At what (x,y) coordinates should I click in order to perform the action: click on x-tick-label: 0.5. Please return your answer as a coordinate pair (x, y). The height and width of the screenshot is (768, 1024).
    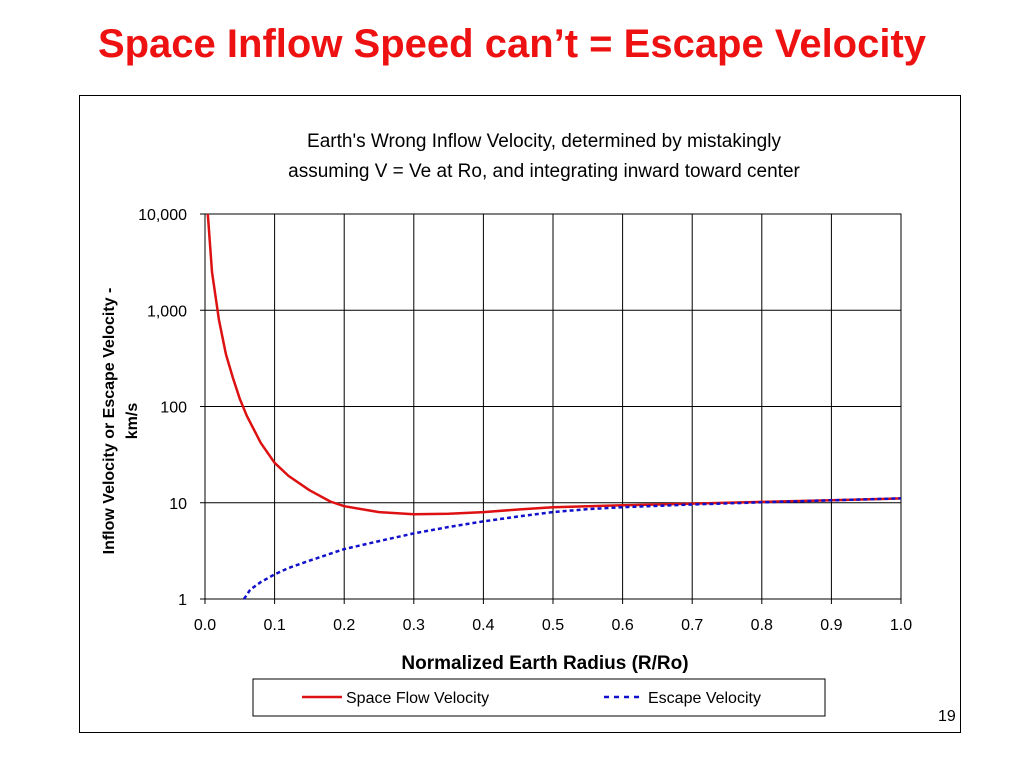
    Looking at the image, I should click on (553, 625).